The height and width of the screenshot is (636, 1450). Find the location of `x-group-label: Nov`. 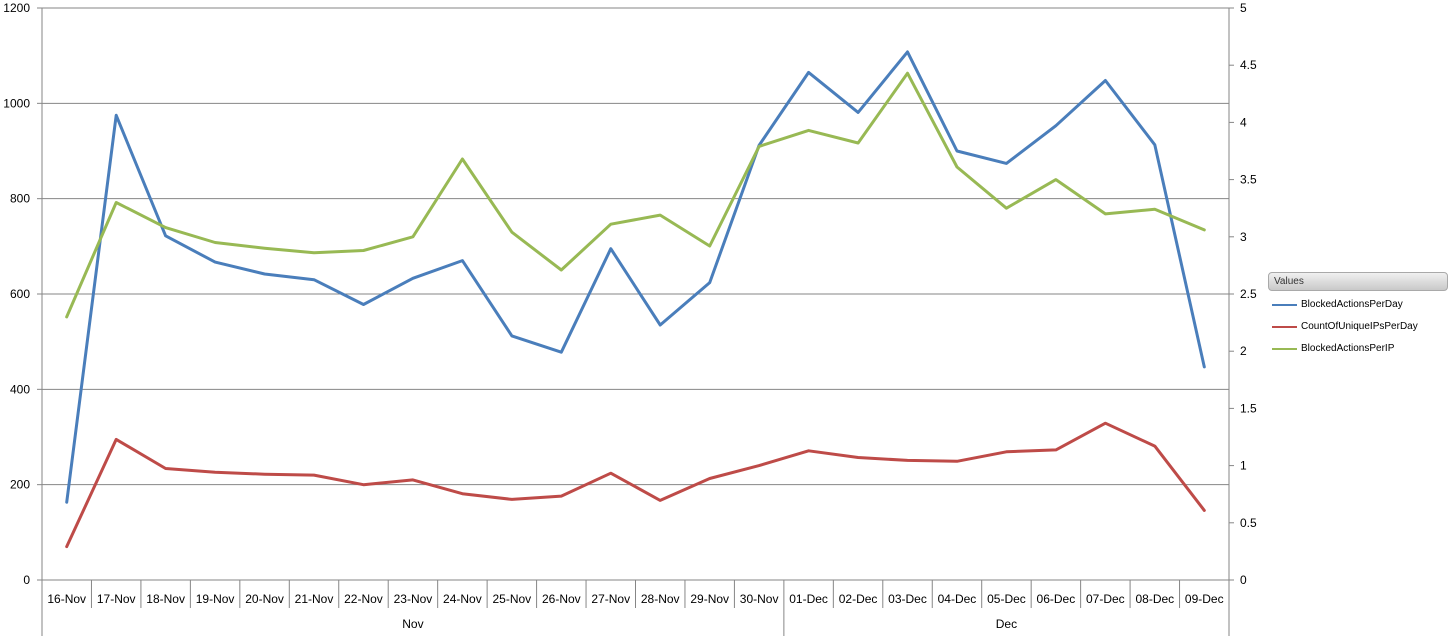

x-group-label: Nov is located at coordinates (412, 624).